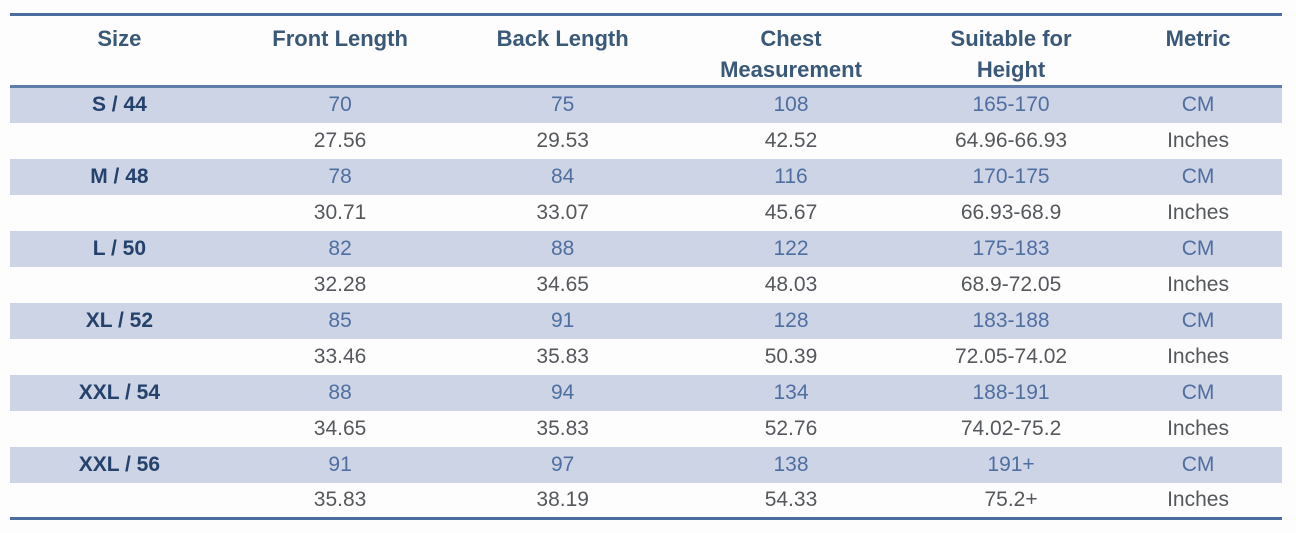 The width and height of the screenshot is (1296, 533). What do you see at coordinates (340, 176) in the screenshot?
I see `cell-front-length: 78` at bounding box center [340, 176].